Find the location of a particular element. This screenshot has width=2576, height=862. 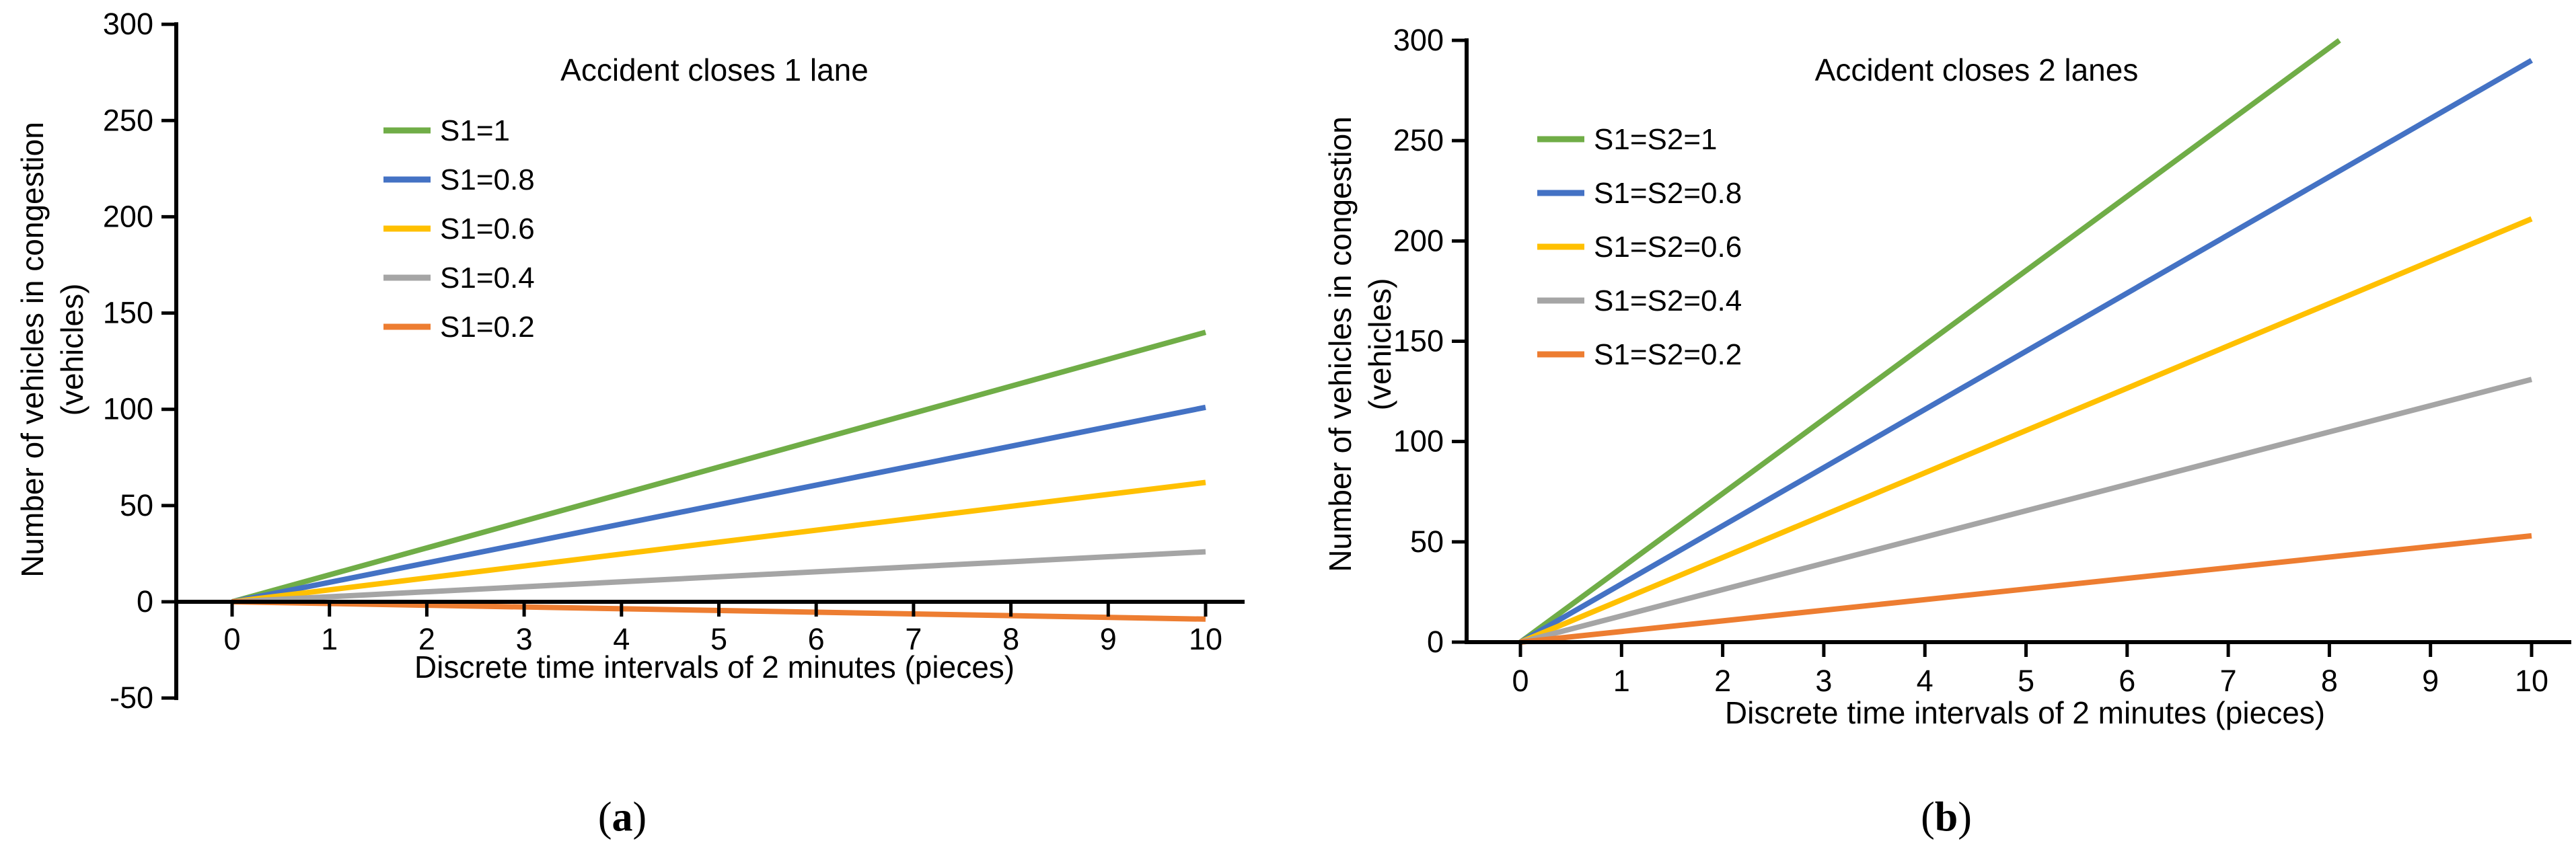

chart-b-x-tick-label: 4 is located at coordinates (1925, 681).